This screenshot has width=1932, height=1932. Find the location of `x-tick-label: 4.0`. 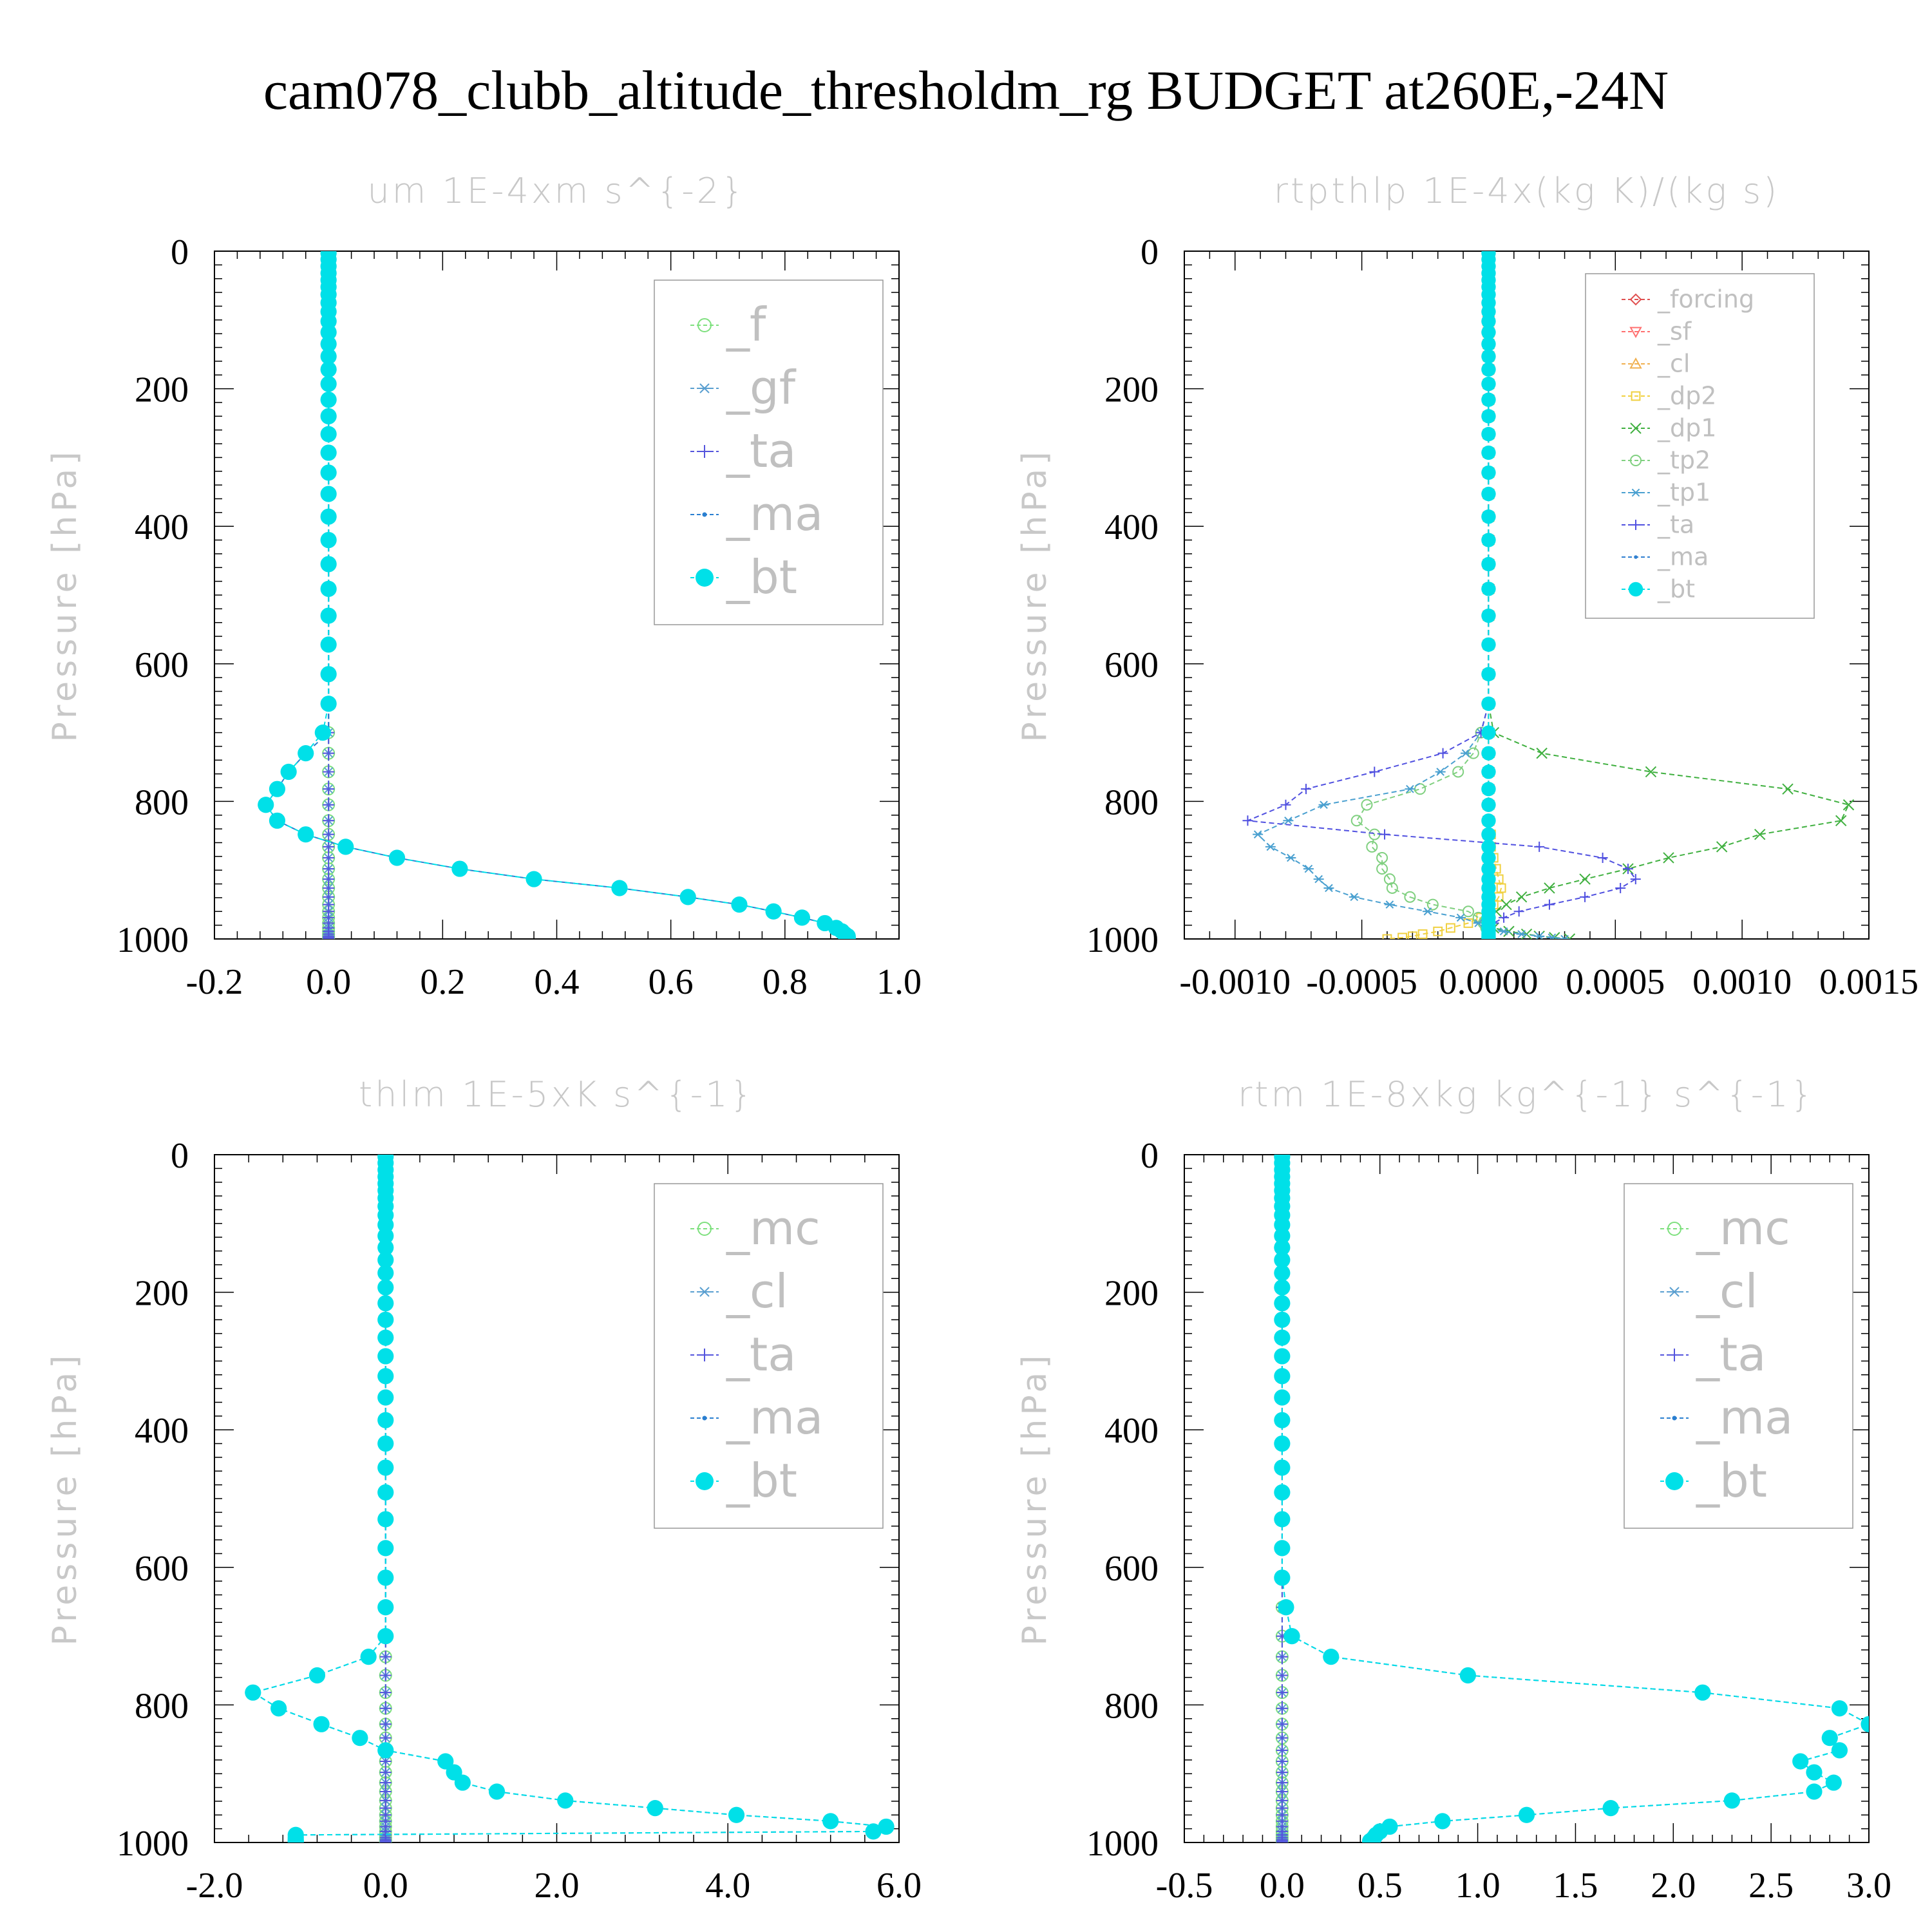

x-tick-label: 4.0 is located at coordinates (727, 1886).